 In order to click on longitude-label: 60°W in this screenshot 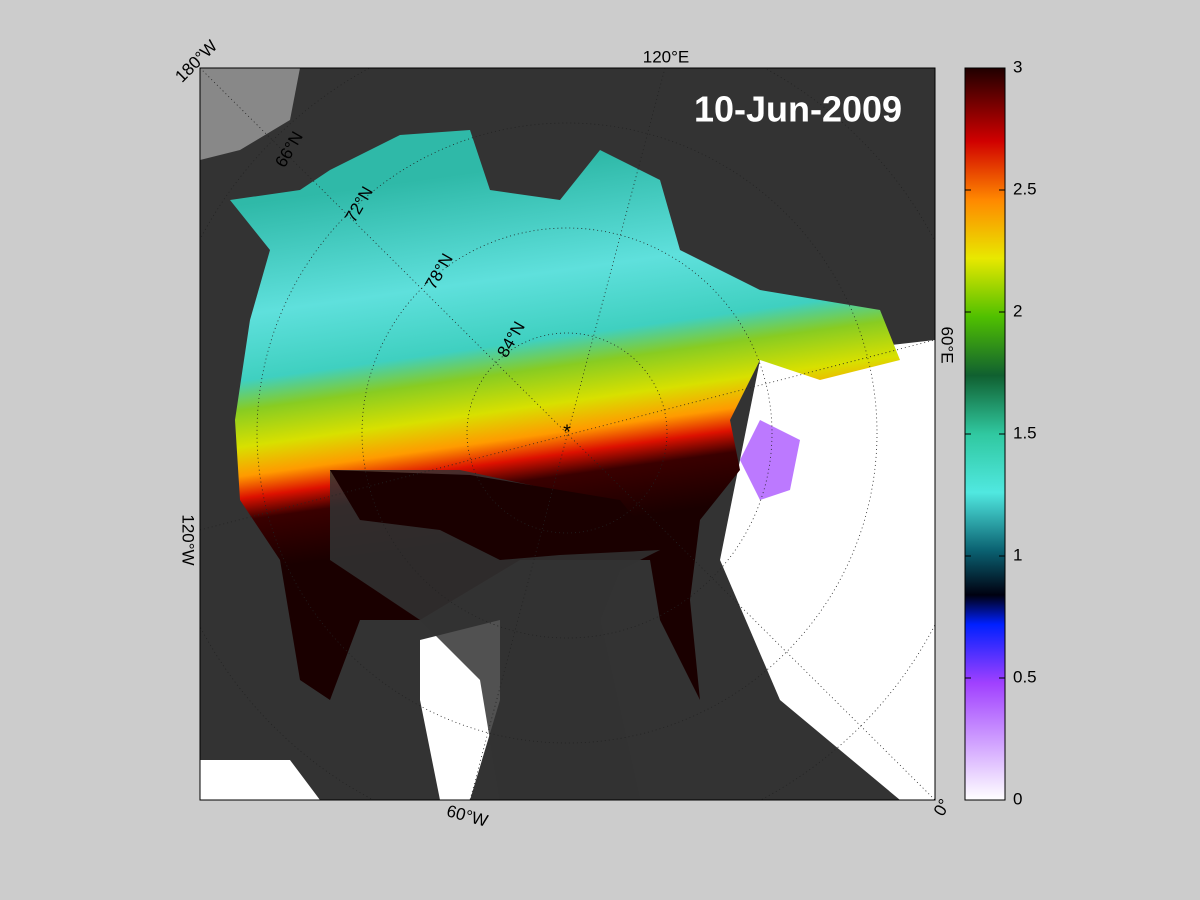, I will do `click(467, 815)`.